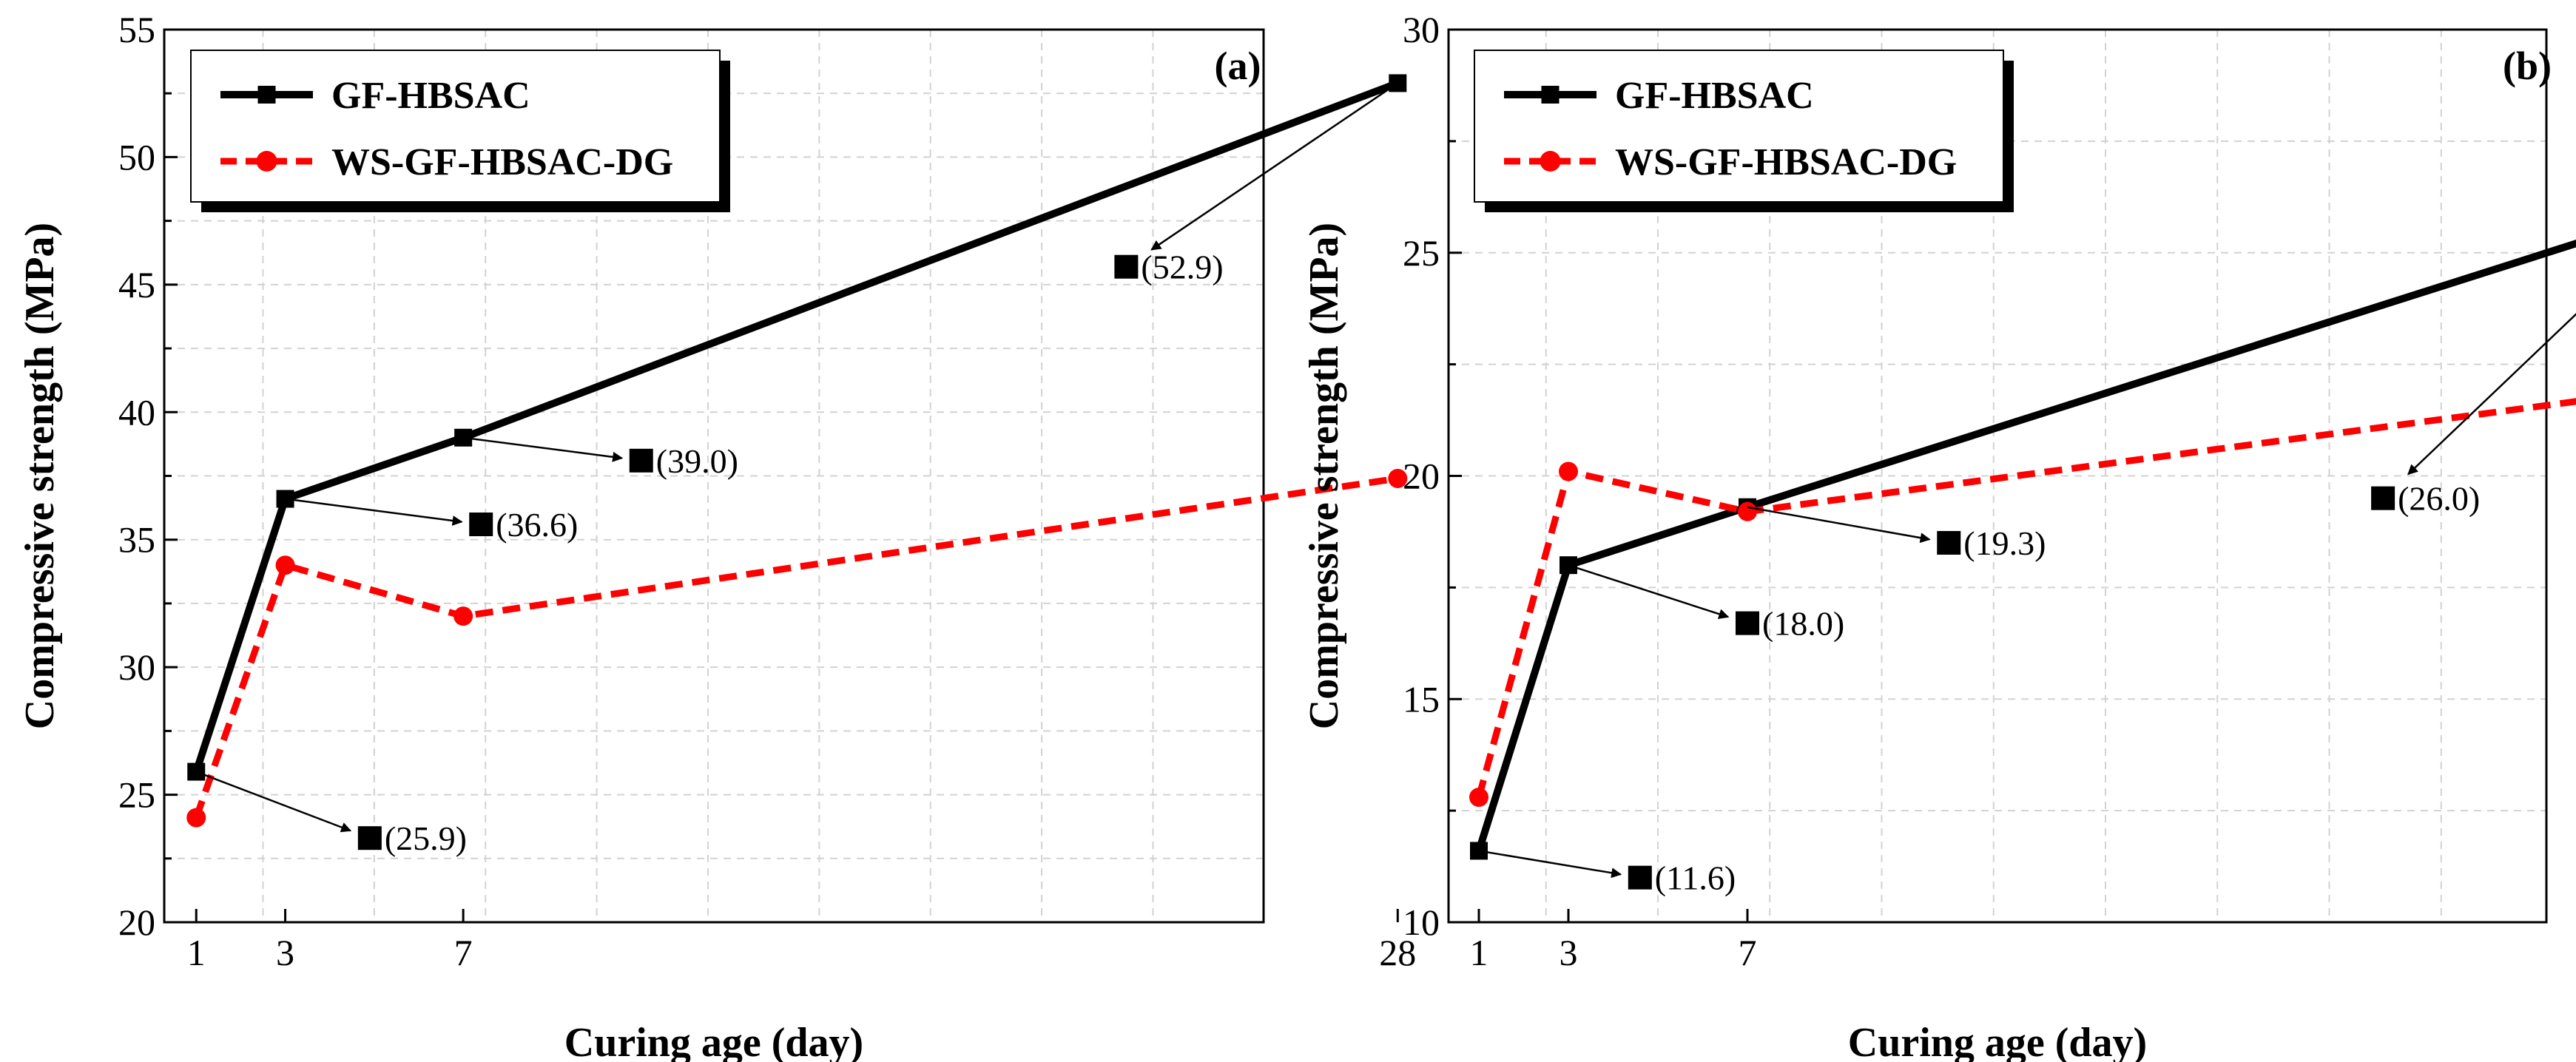 This screenshot has height=1062, width=2576. I want to click on annotation: (18.0), so click(1706, 603).